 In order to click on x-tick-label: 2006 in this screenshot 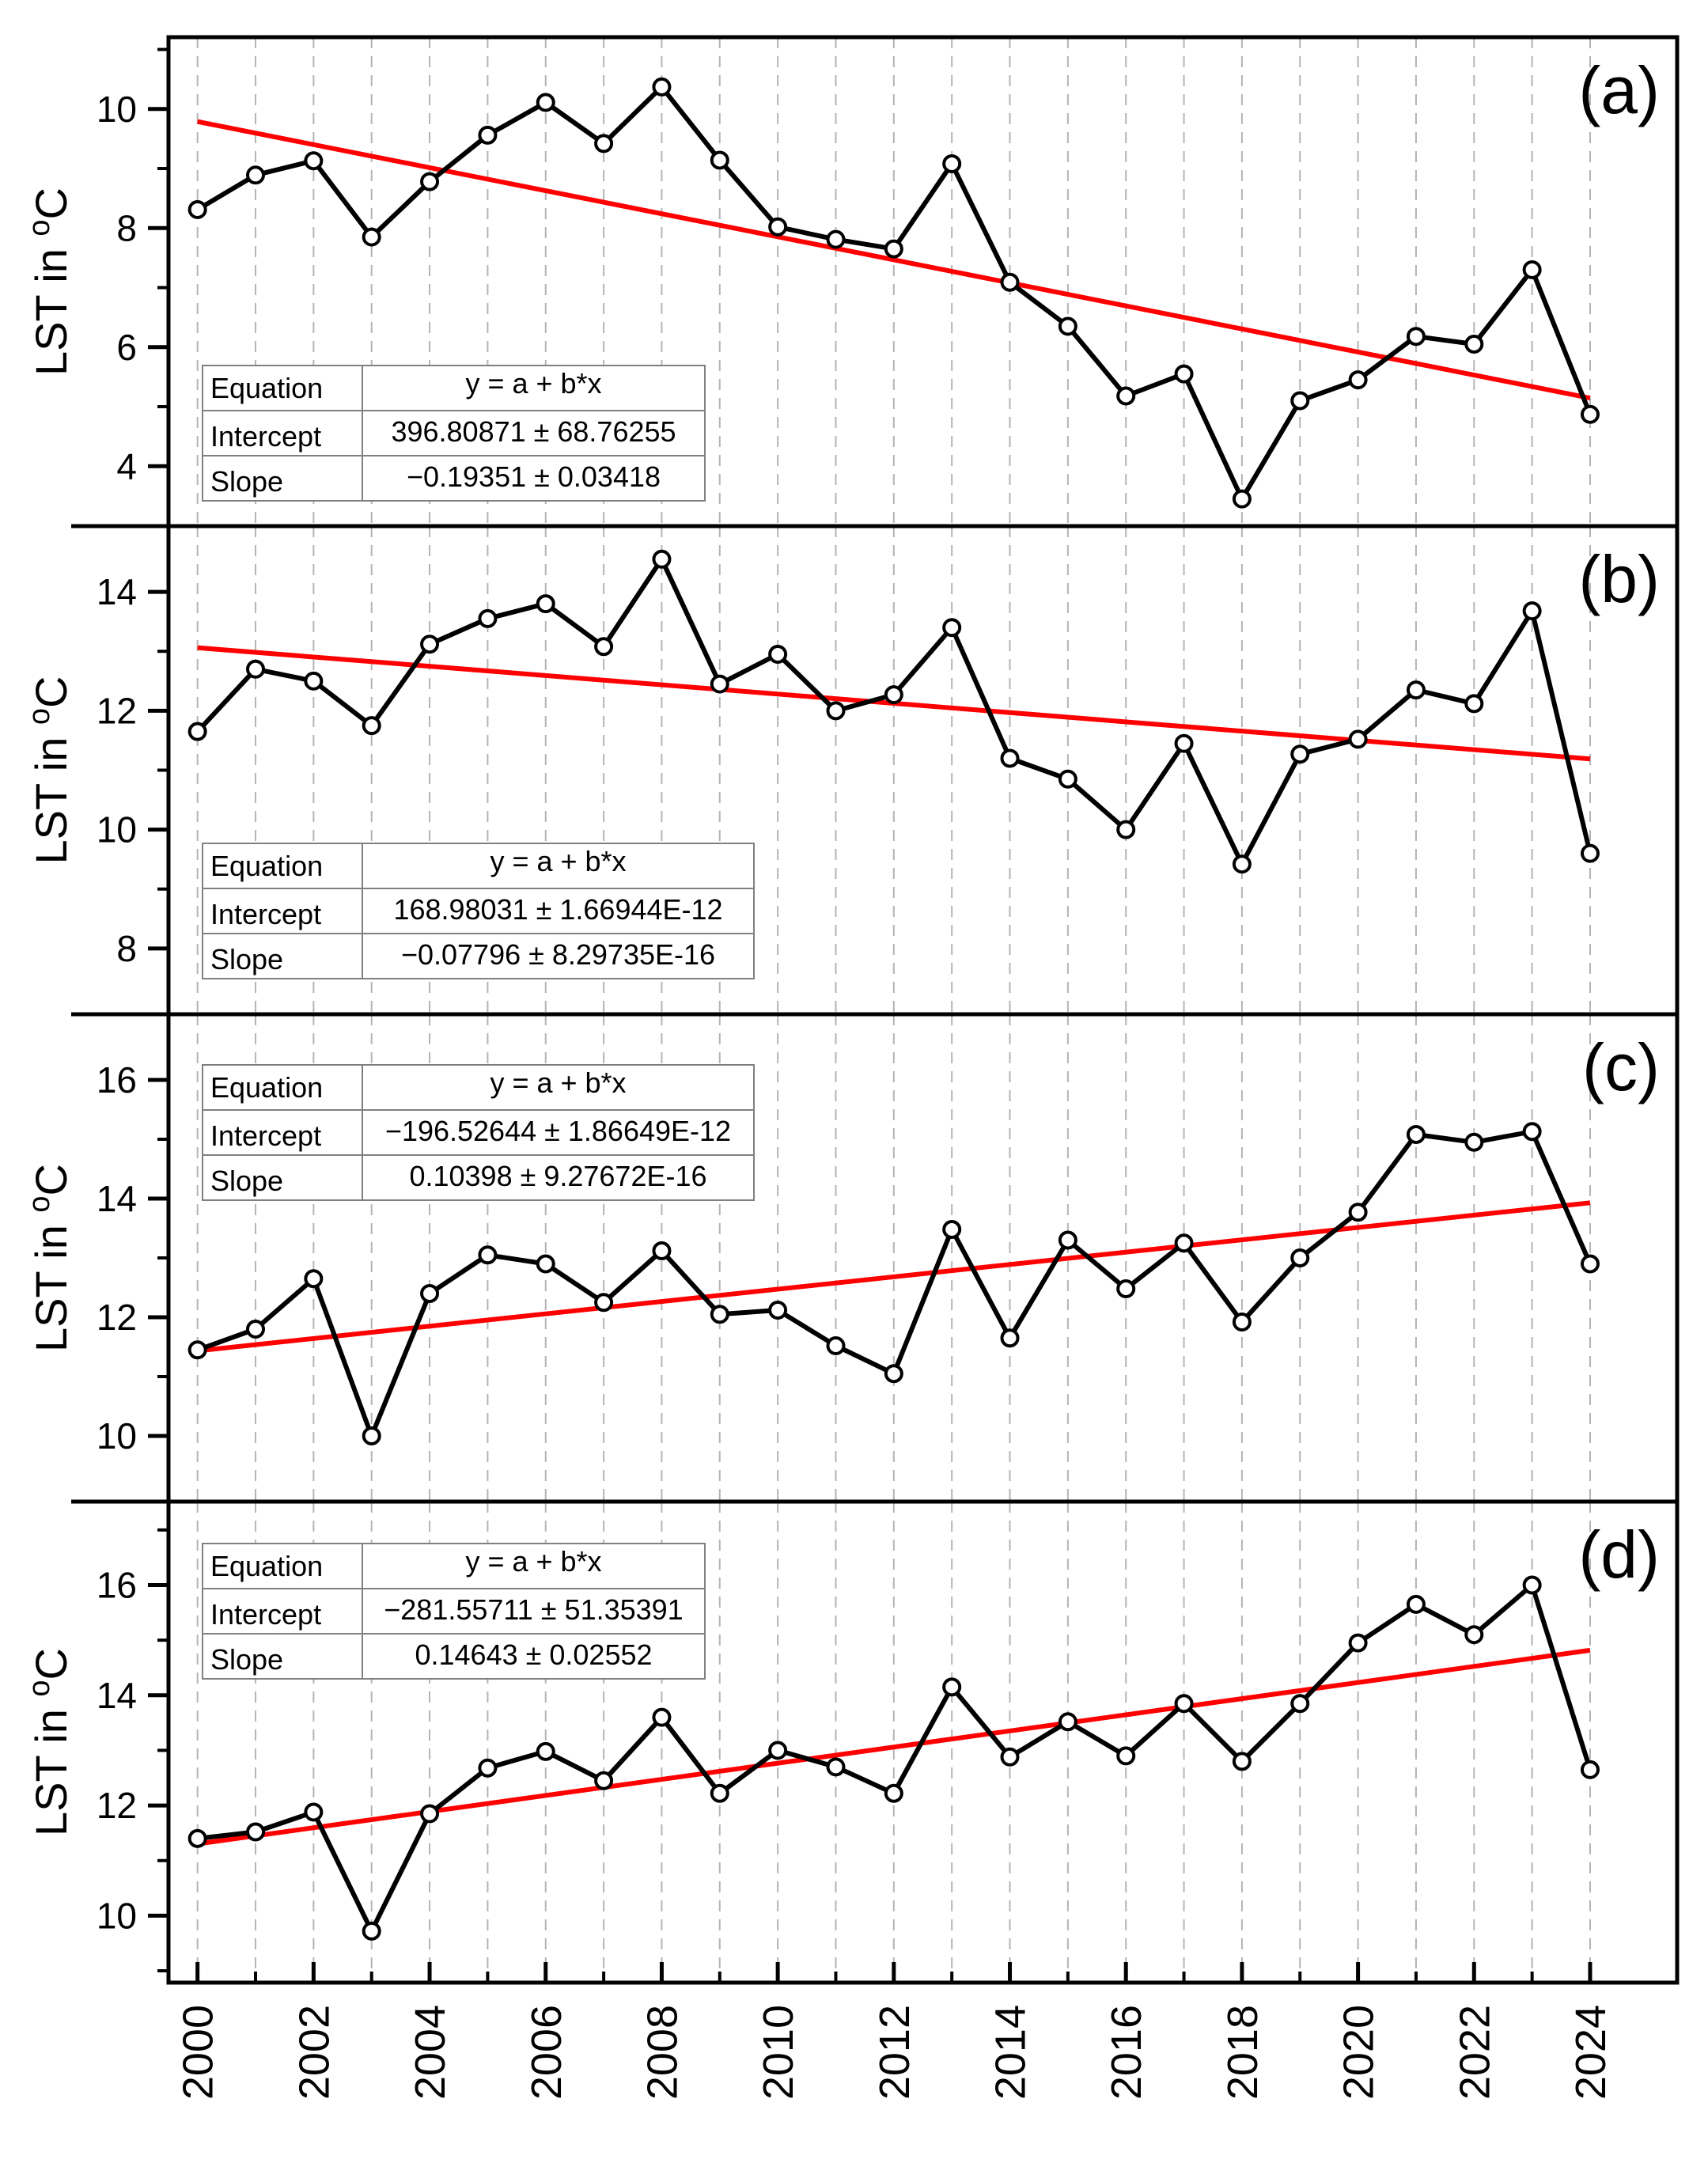, I will do `click(547, 2052)`.